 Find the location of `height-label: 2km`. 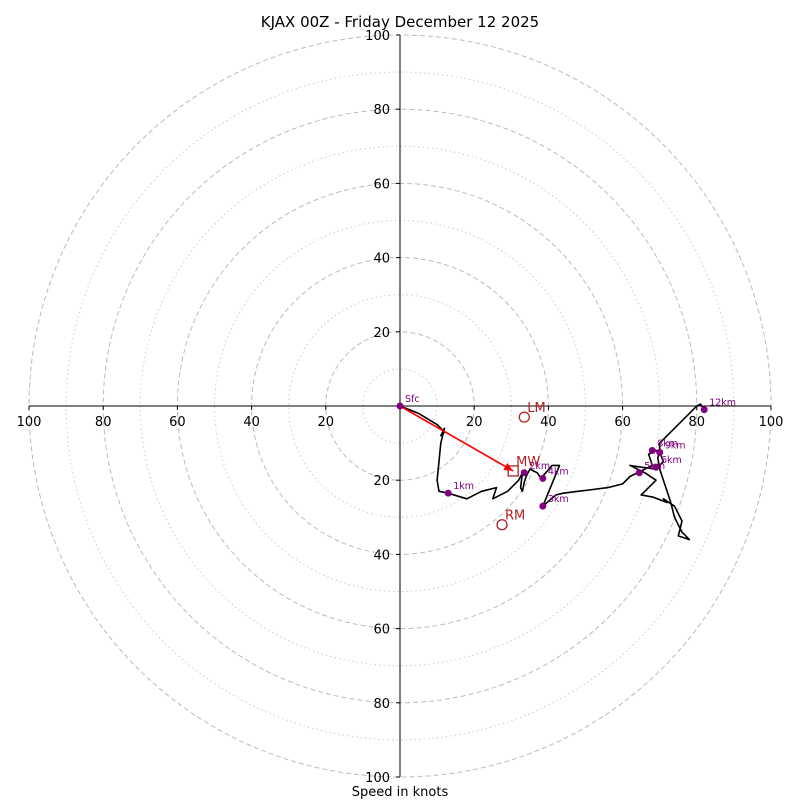

height-label: 2km is located at coordinates (539, 466).